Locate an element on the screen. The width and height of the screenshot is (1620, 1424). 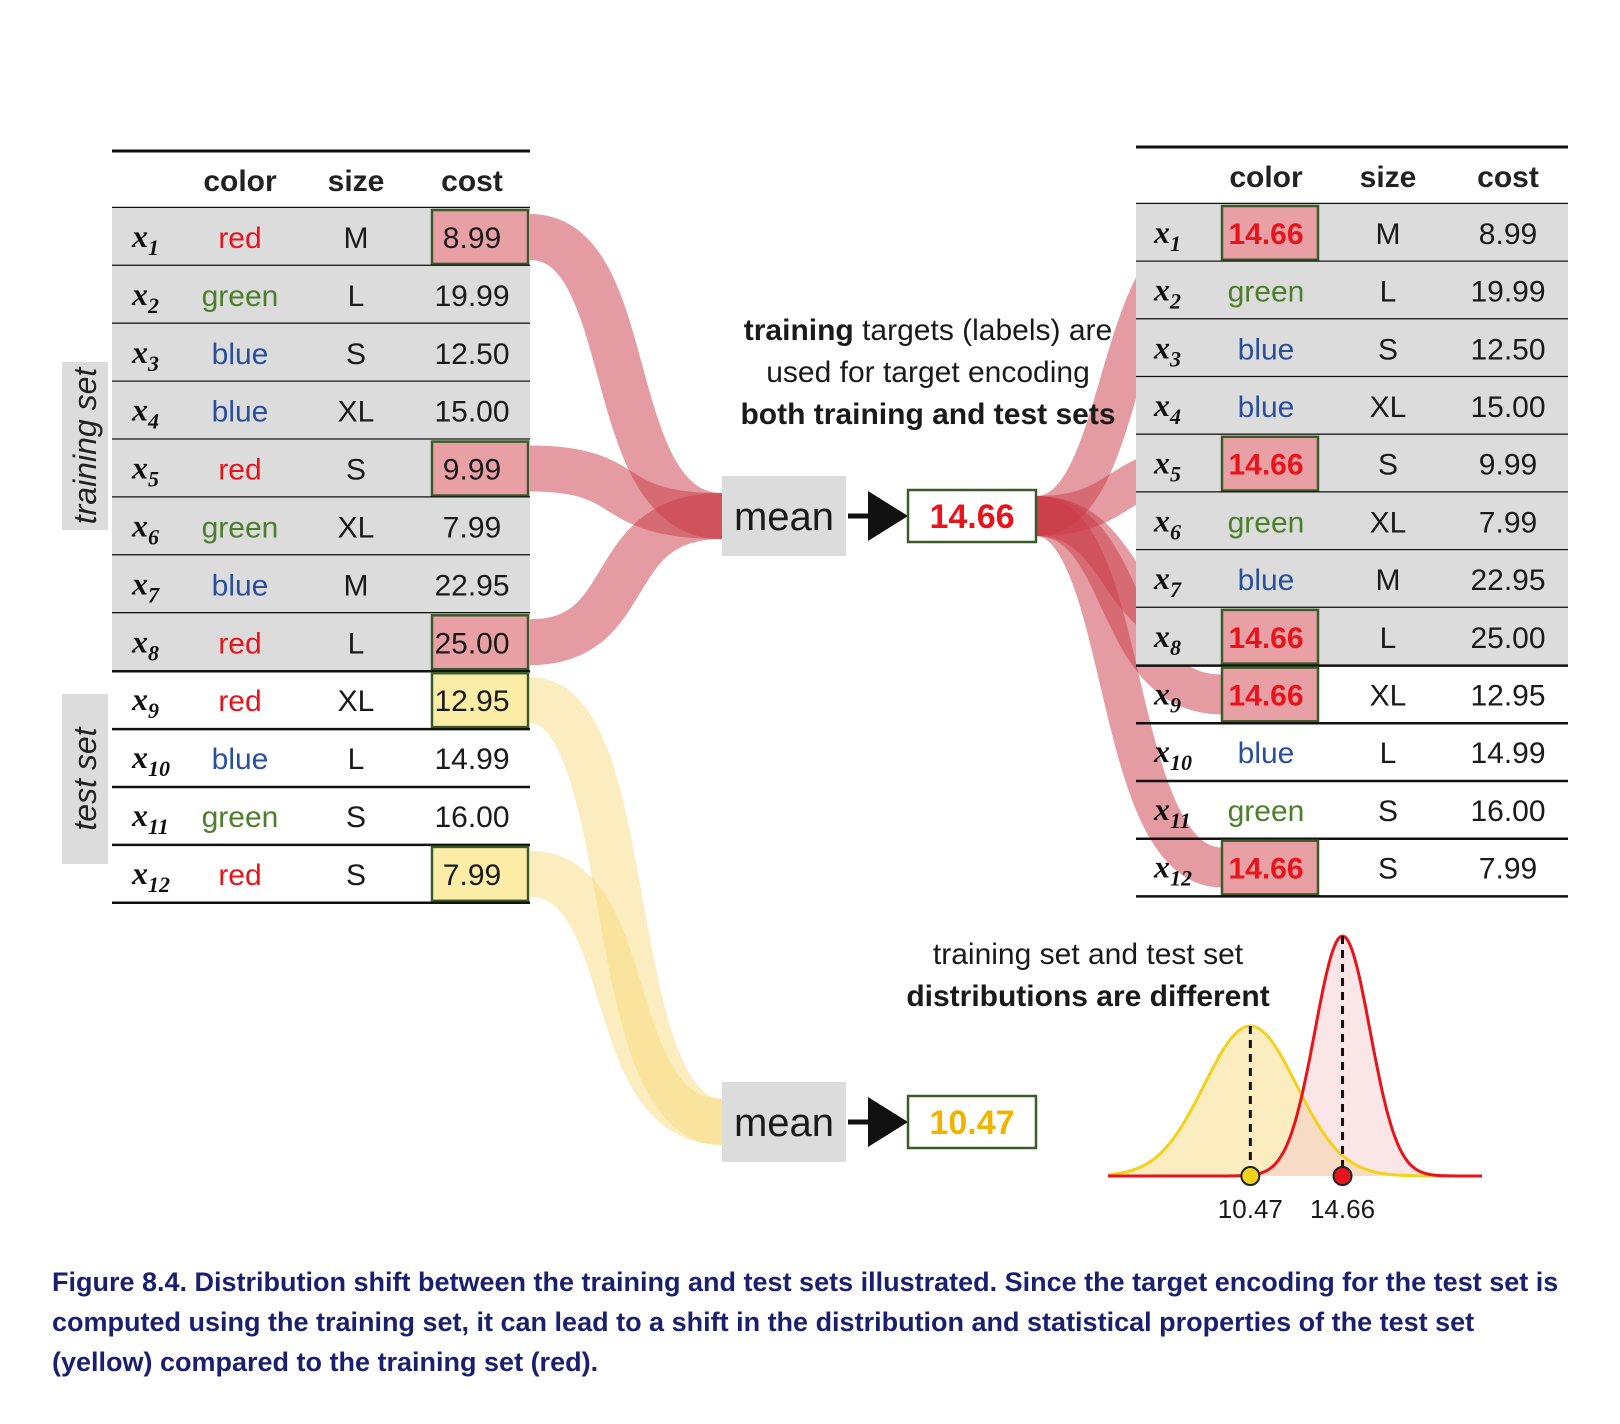
train-mean-marker is located at coordinates (1342, 1176).